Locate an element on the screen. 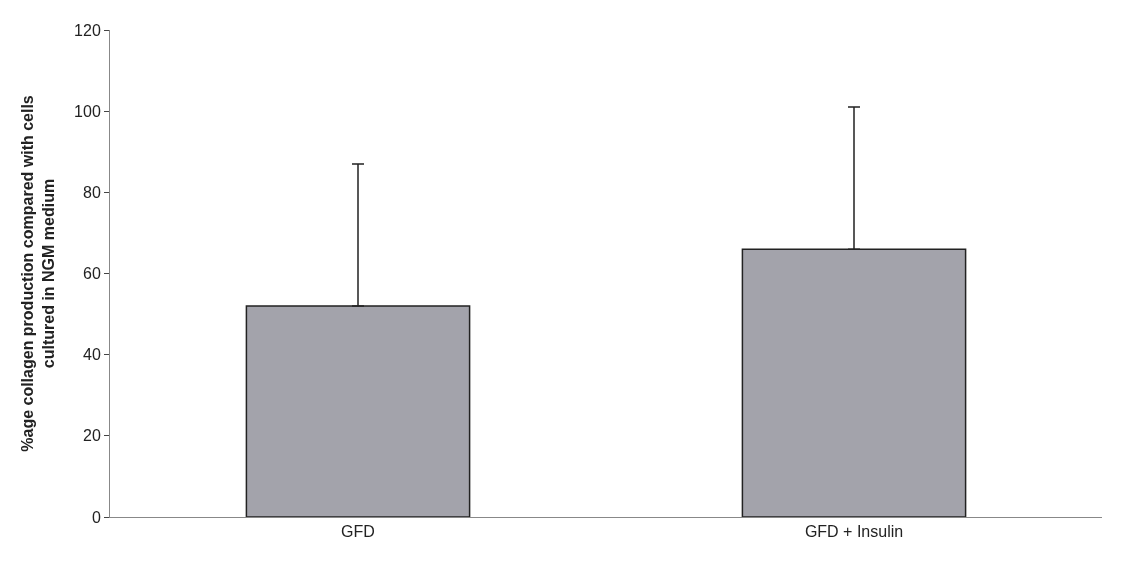  x-tick-label: GFD is located at coordinates (358, 532).